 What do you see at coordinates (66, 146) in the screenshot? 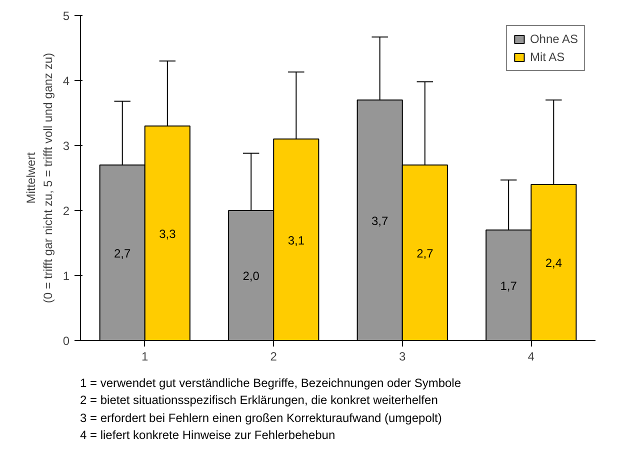
I see `y-tick-label: 3` at bounding box center [66, 146].